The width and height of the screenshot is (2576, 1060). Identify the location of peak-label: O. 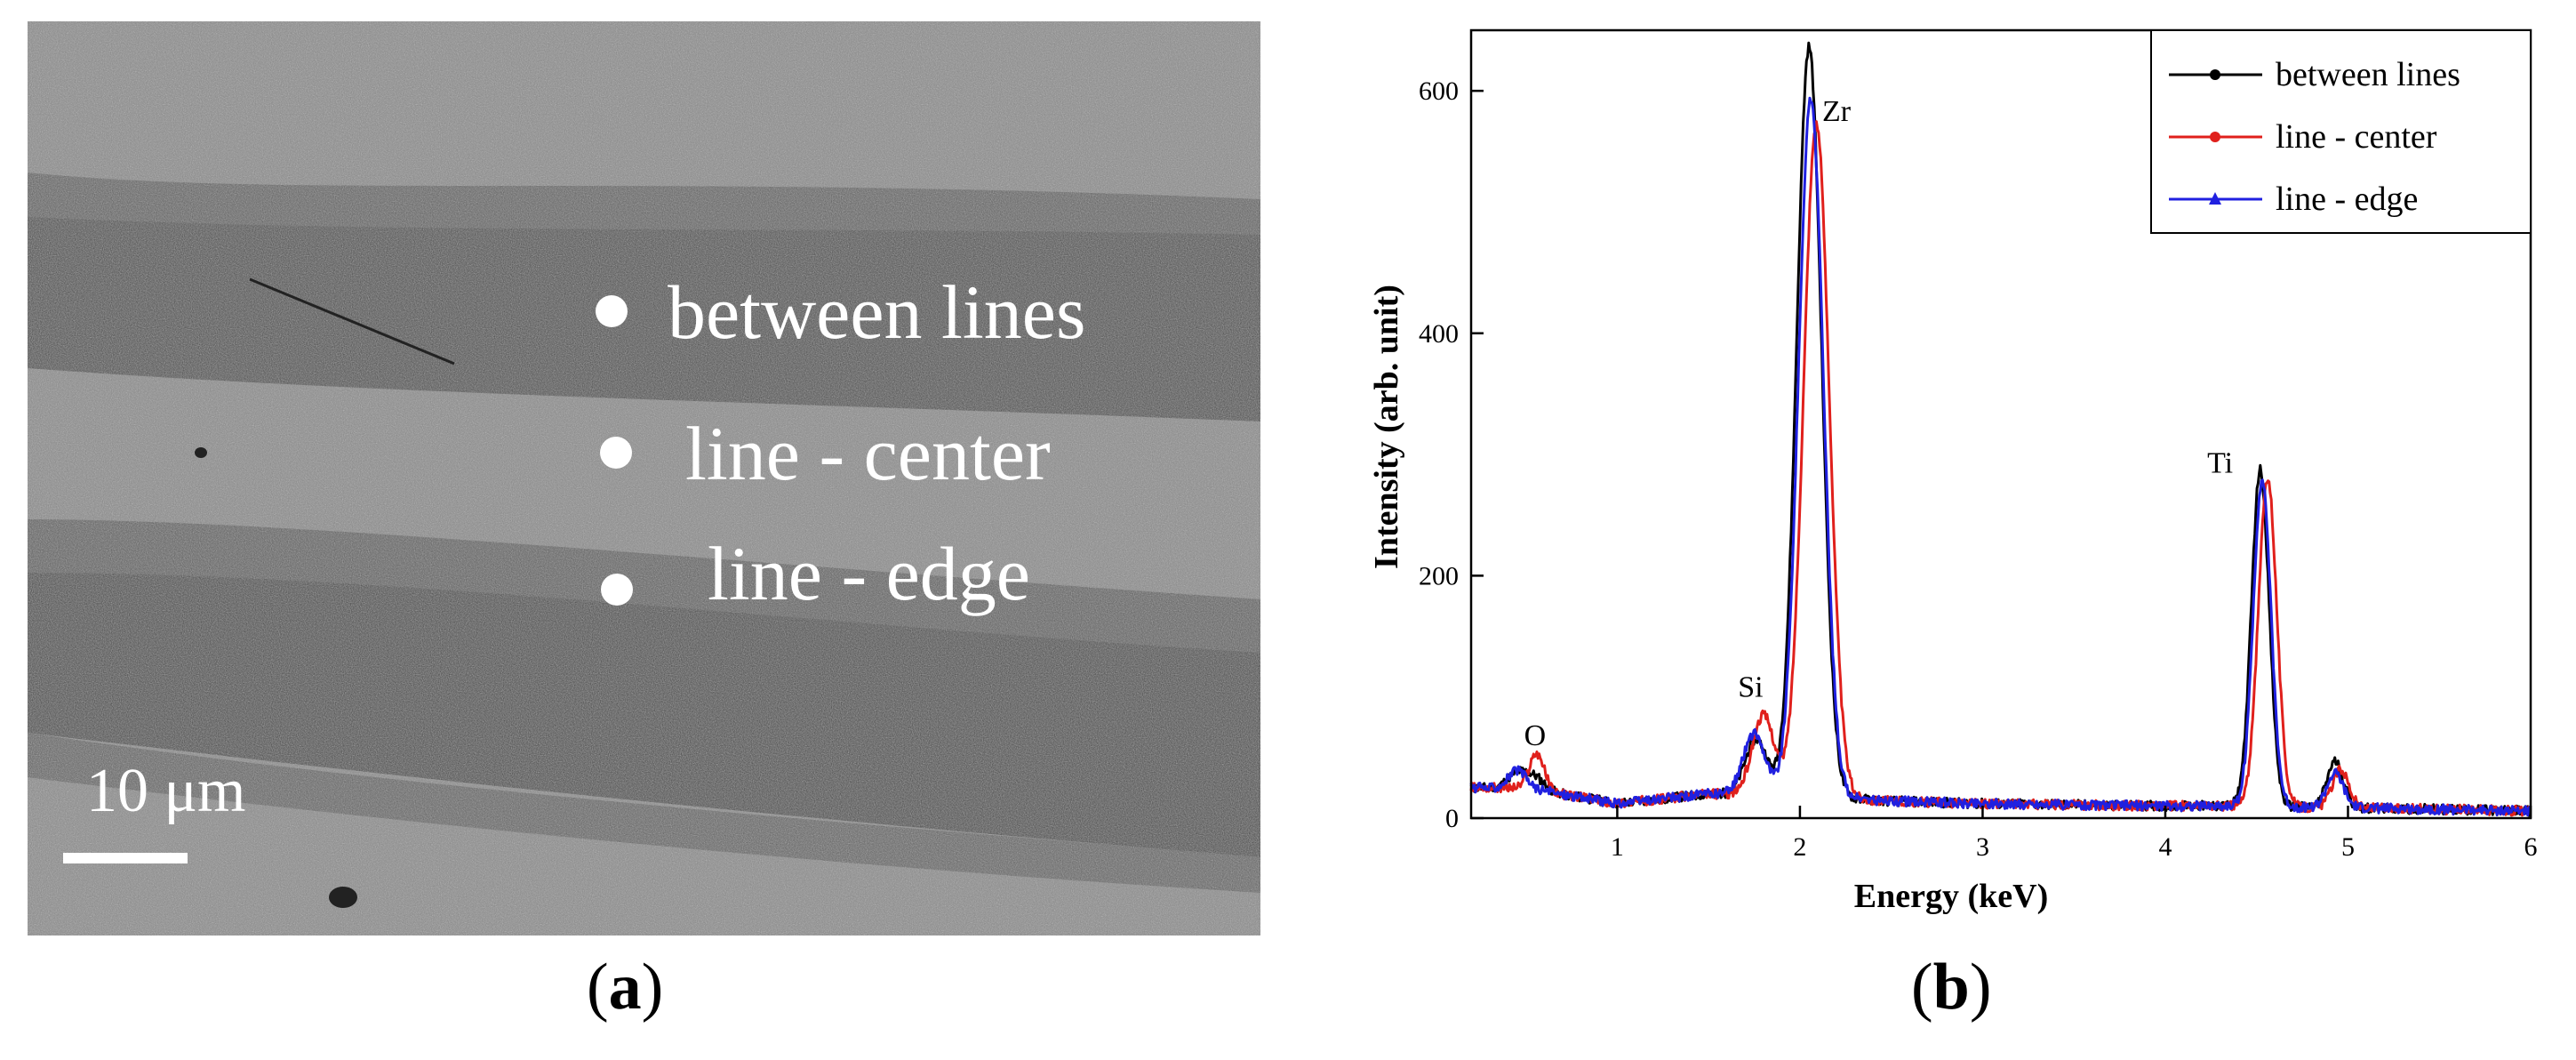
(1535, 735).